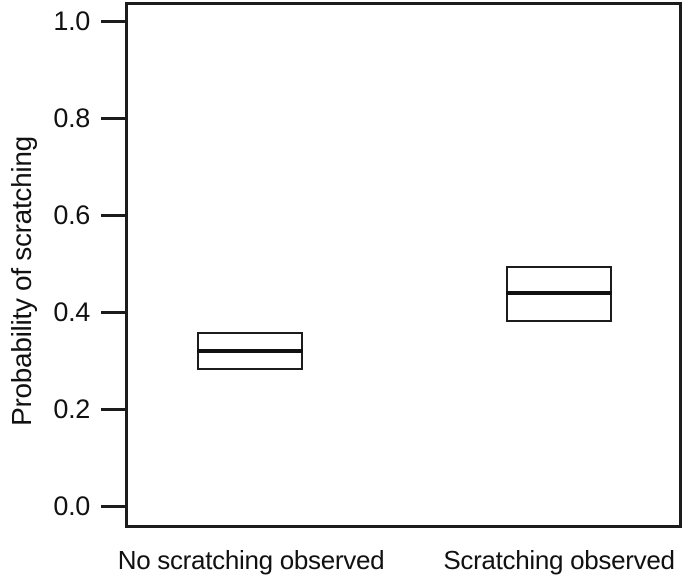 This screenshot has width=685, height=581. I want to click on y-tick-label: 0.8, so click(71, 118).